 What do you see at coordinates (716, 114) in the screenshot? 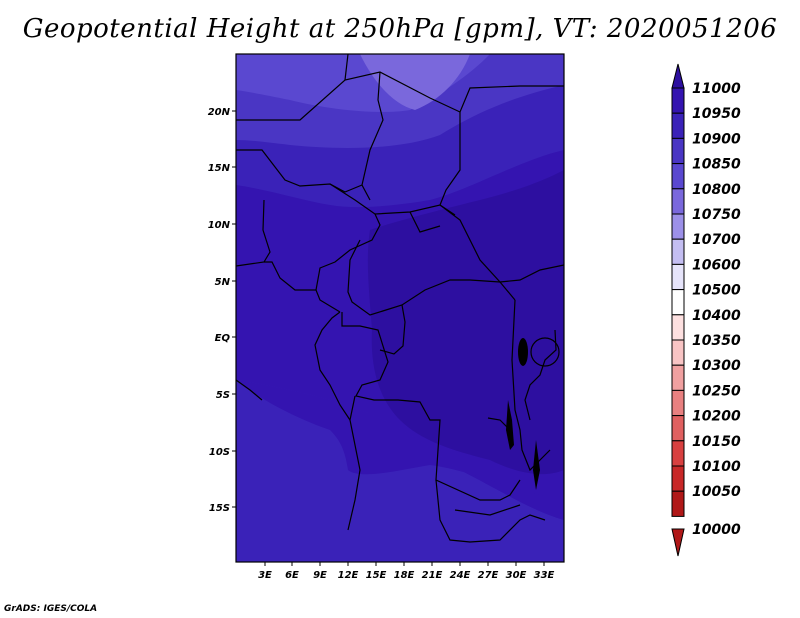
I see `colorbar-label-10950: 10950` at bounding box center [716, 114].